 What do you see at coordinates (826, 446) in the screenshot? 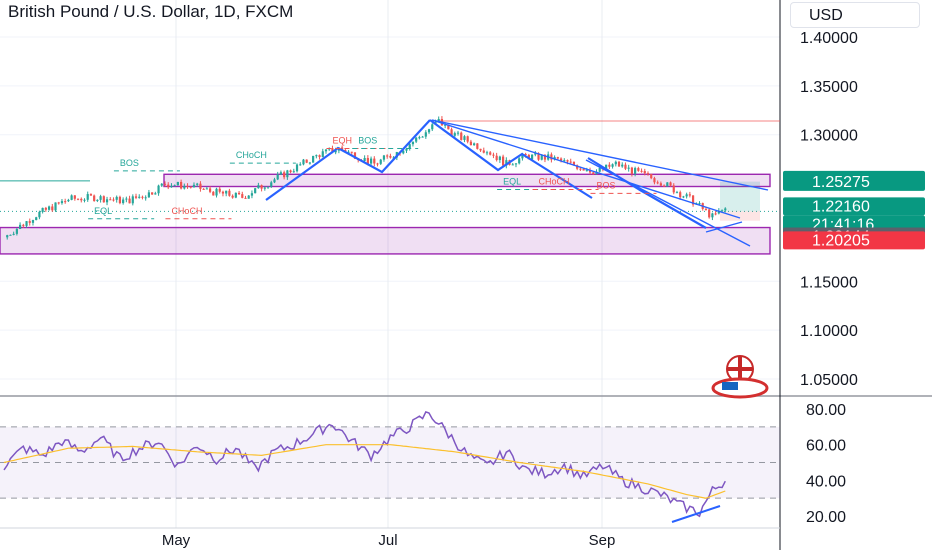
I see `rsi-tick-label: 60.00` at bounding box center [826, 446].